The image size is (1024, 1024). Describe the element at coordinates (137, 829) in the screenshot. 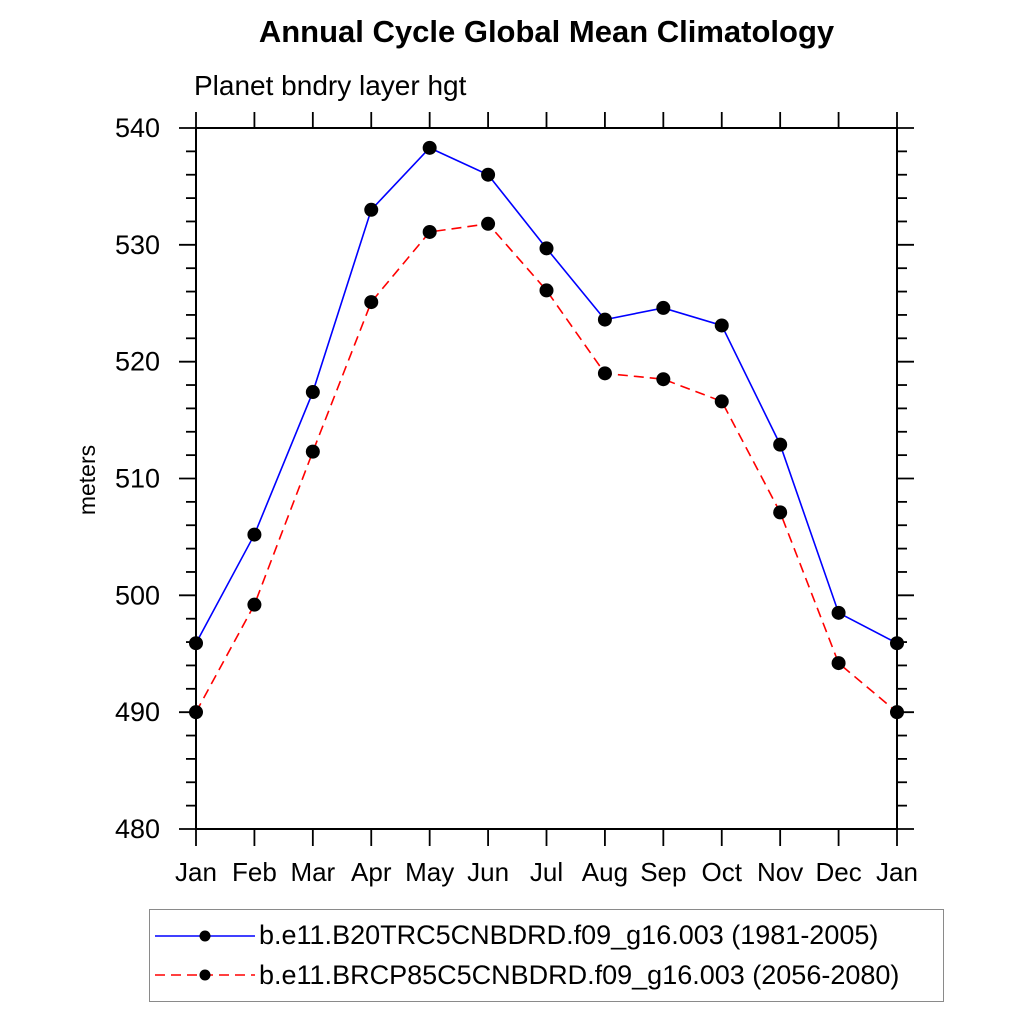

I see `svg-text: 480` at that location.